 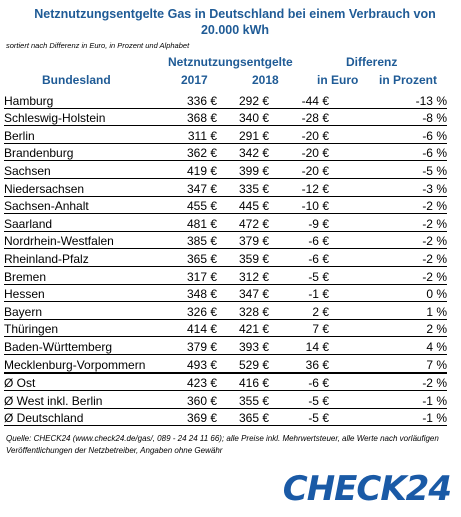 I want to click on cell-diff-euro: -9 €, so click(x=299, y=222).